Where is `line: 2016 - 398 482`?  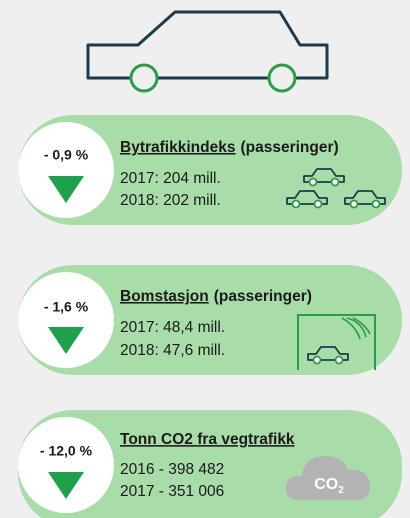 line: 2016 - 398 482 is located at coordinates (172, 469).